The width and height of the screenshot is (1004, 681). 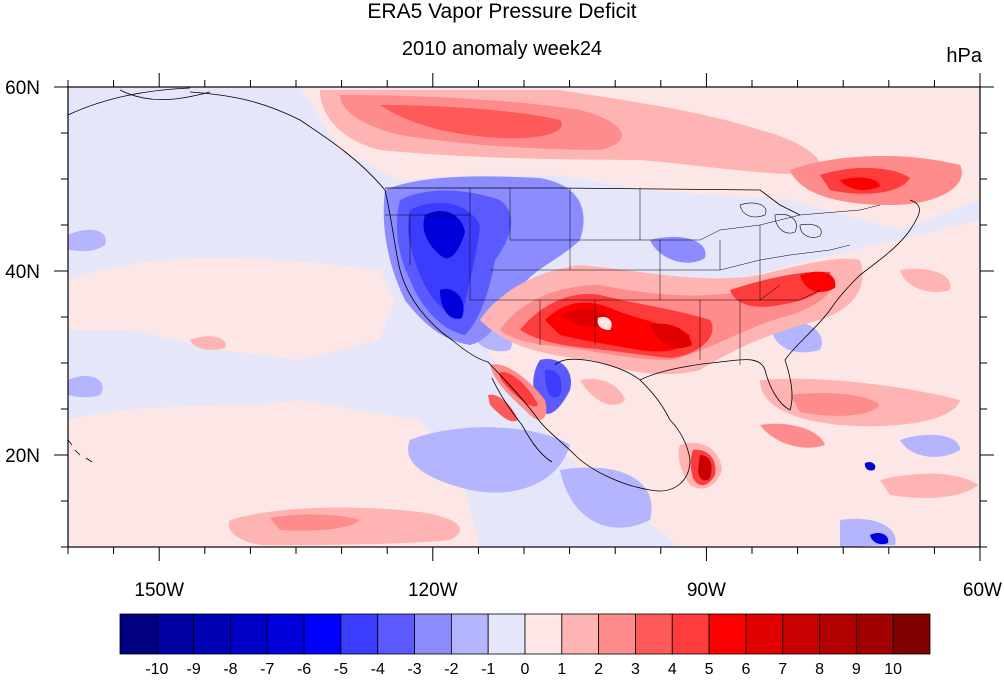 What do you see at coordinates (671, 316) in the screenshot?
I see `positive-anomaly-southern-us` at bounding box center [671, 316].